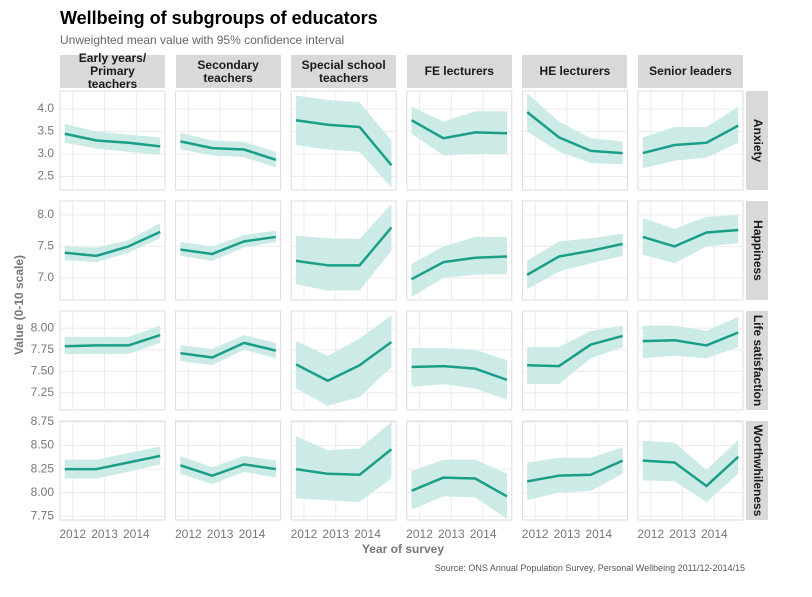 This screenshot has width=812, height=597. I want to click on column-strip: Early years/ Primary teachers, so click(112, 71).